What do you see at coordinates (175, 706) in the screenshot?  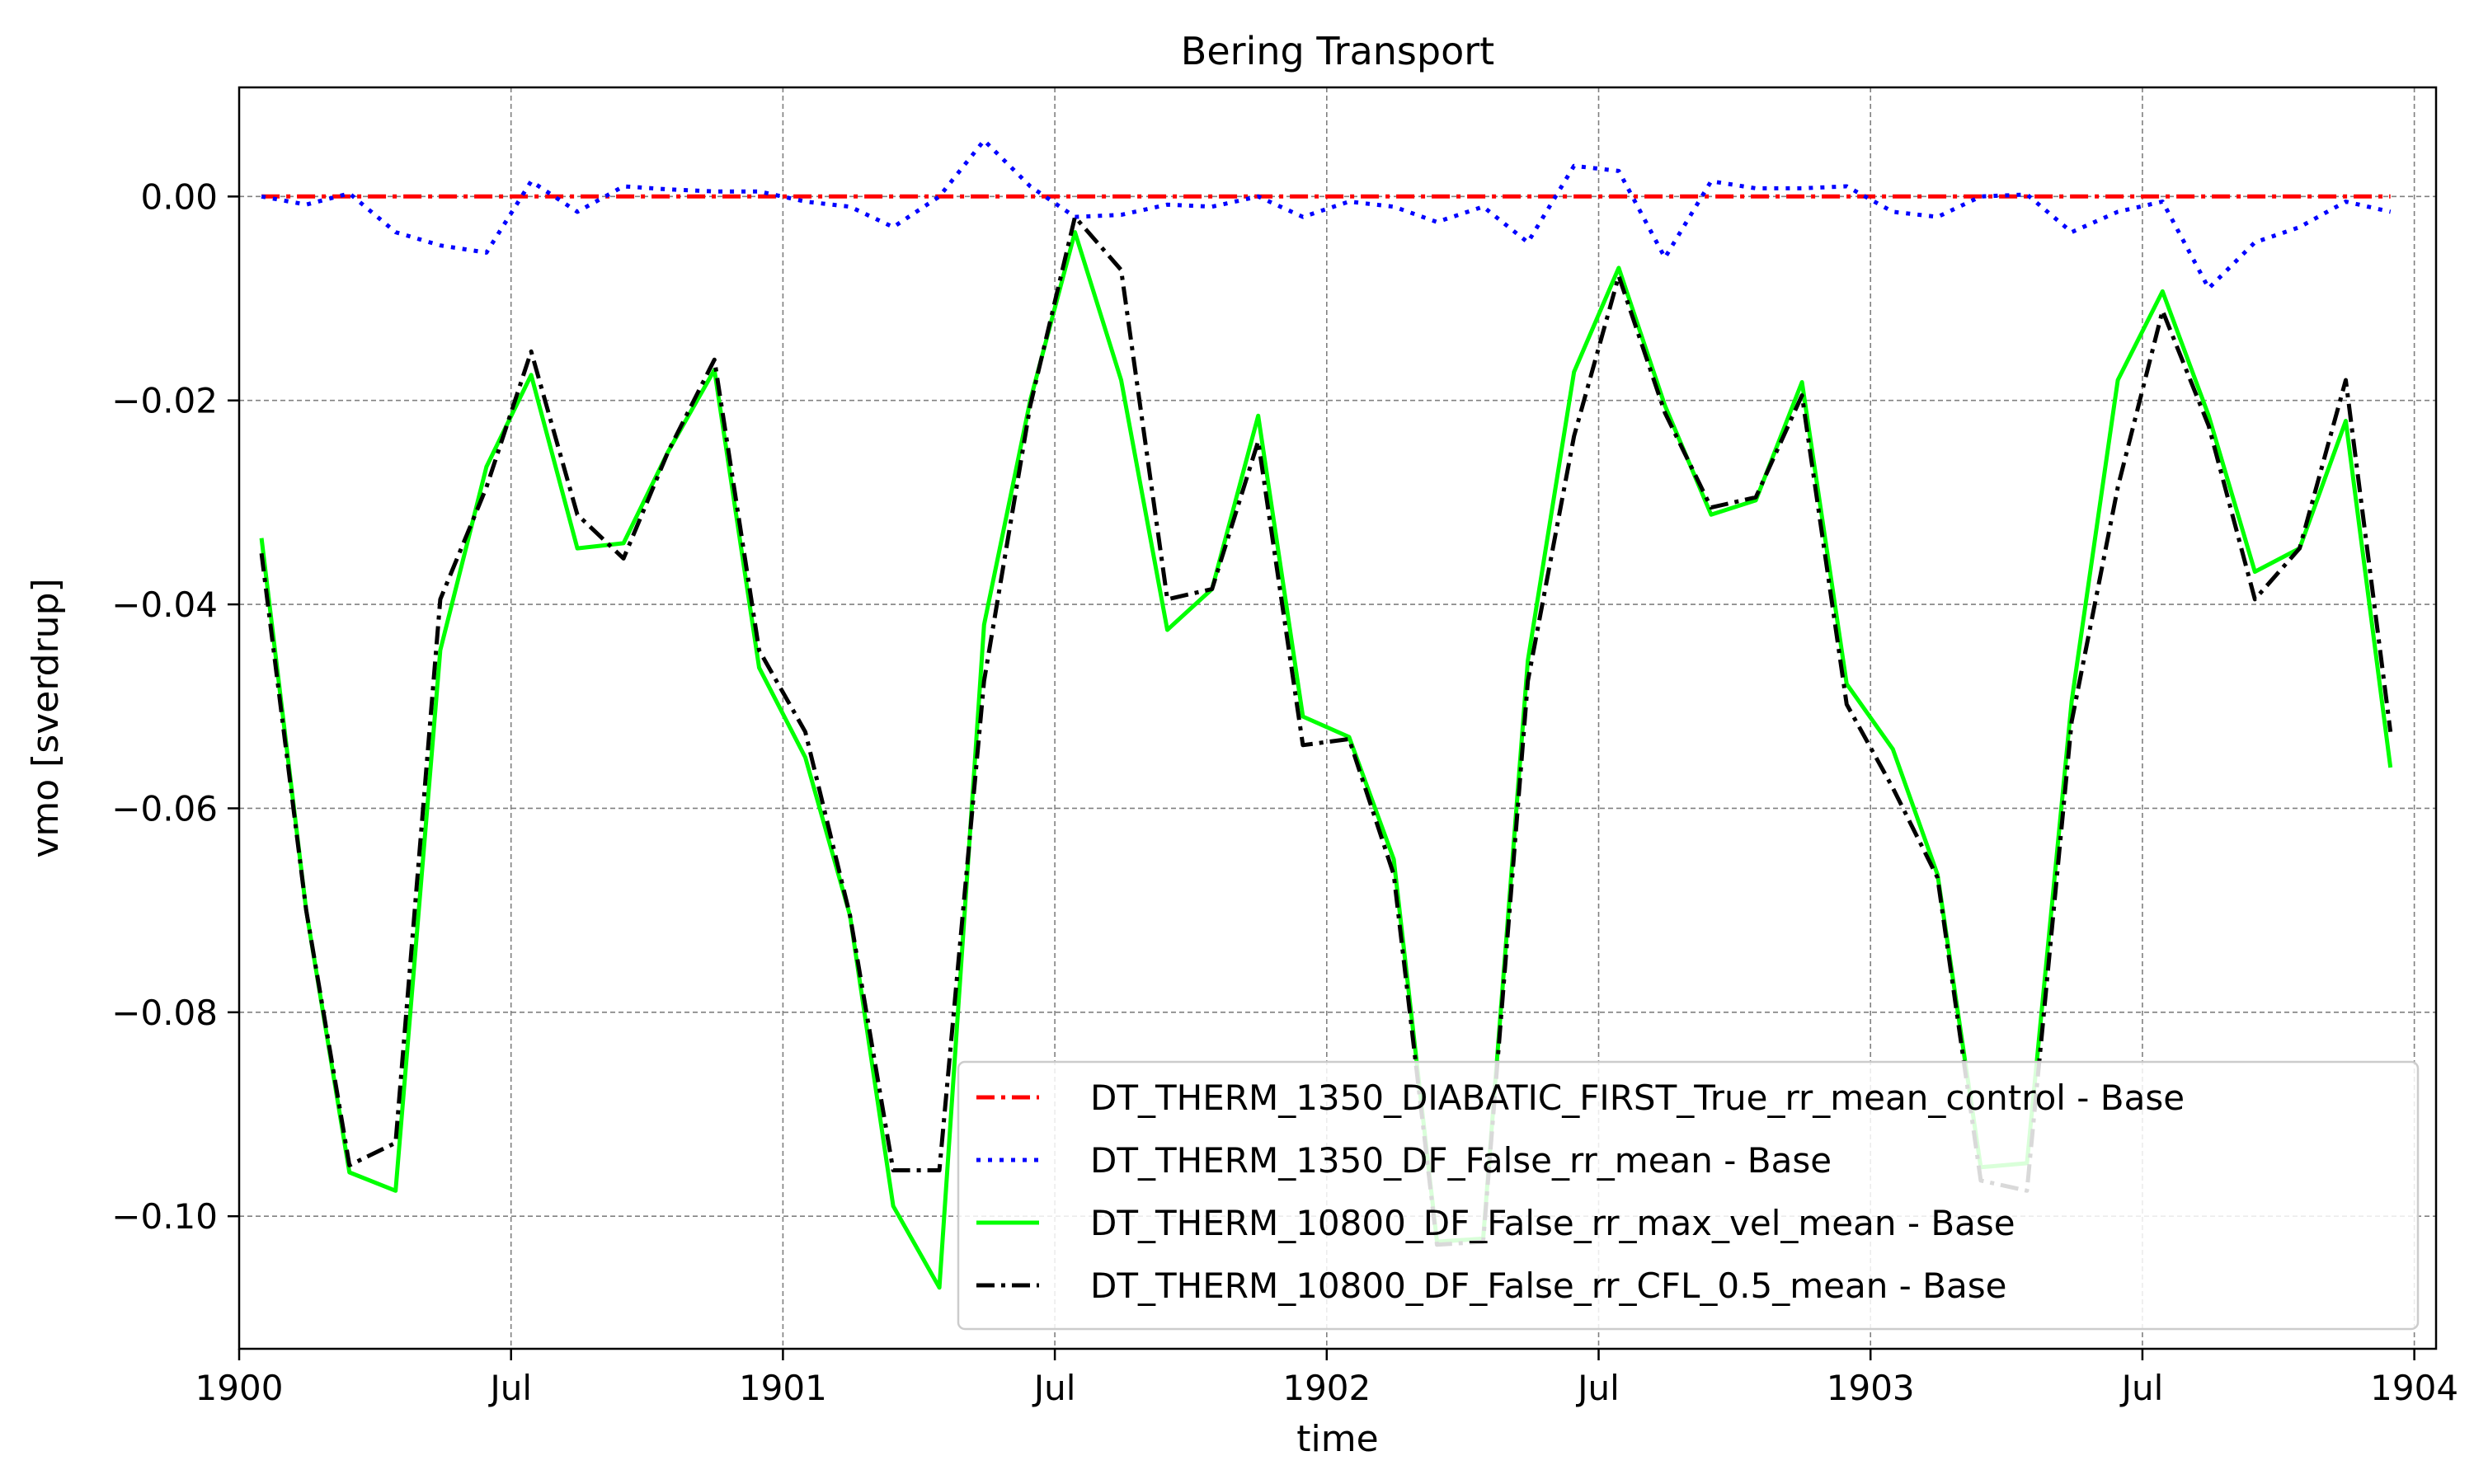 I see `y-axis: 0.00 −0.02 −0.04 −0.06 −0.08 −0.10` at bounding box center [175, 706].